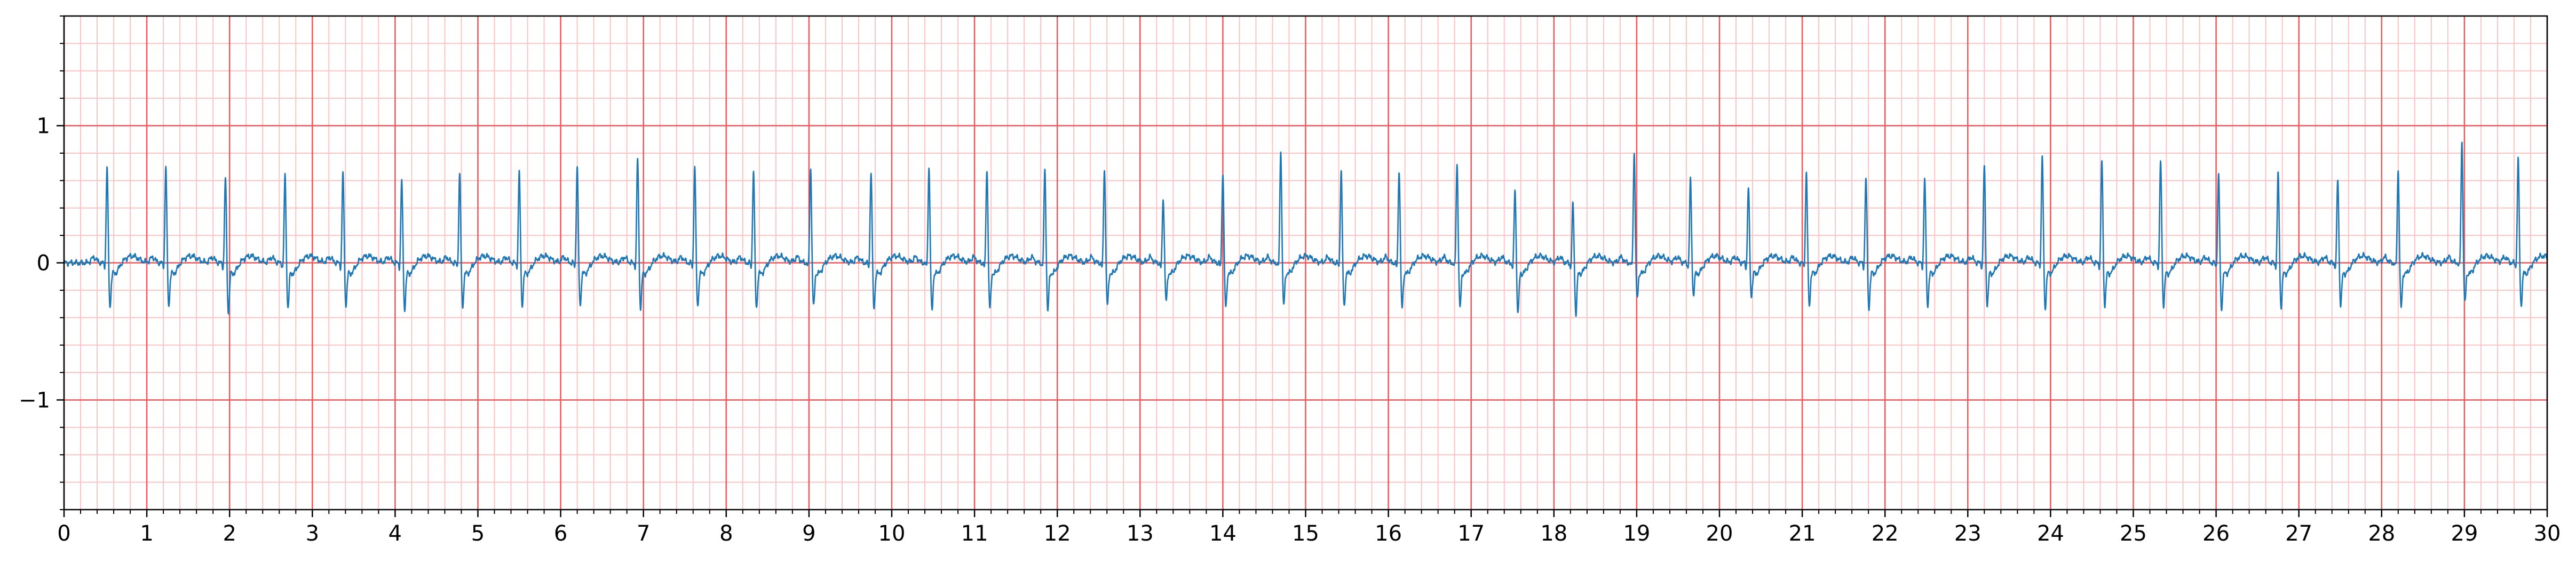  What do you see at coordinates (1471, 533) in the screenshot?
I see `x-tick-label: 17` at bounding box center [1471, 533].